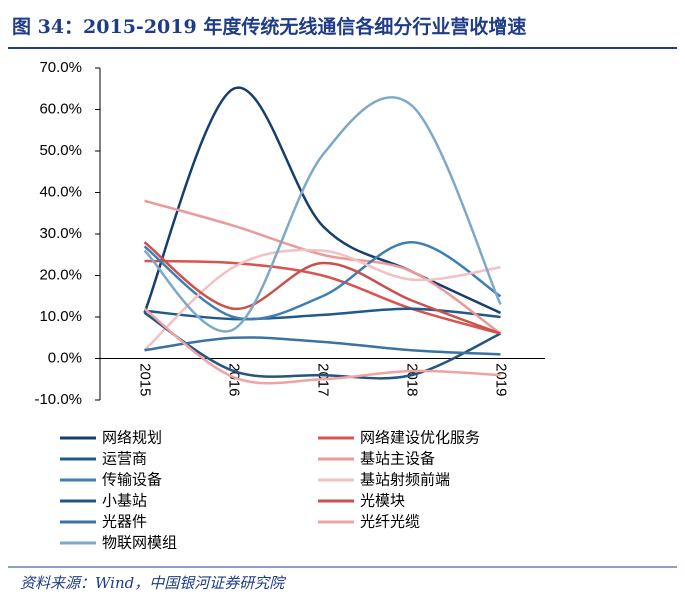  What do you see at coordinates (58, 399) in the screenshot?
I see `y-tick-label: -10.0%` at bounding box center [58, 399].